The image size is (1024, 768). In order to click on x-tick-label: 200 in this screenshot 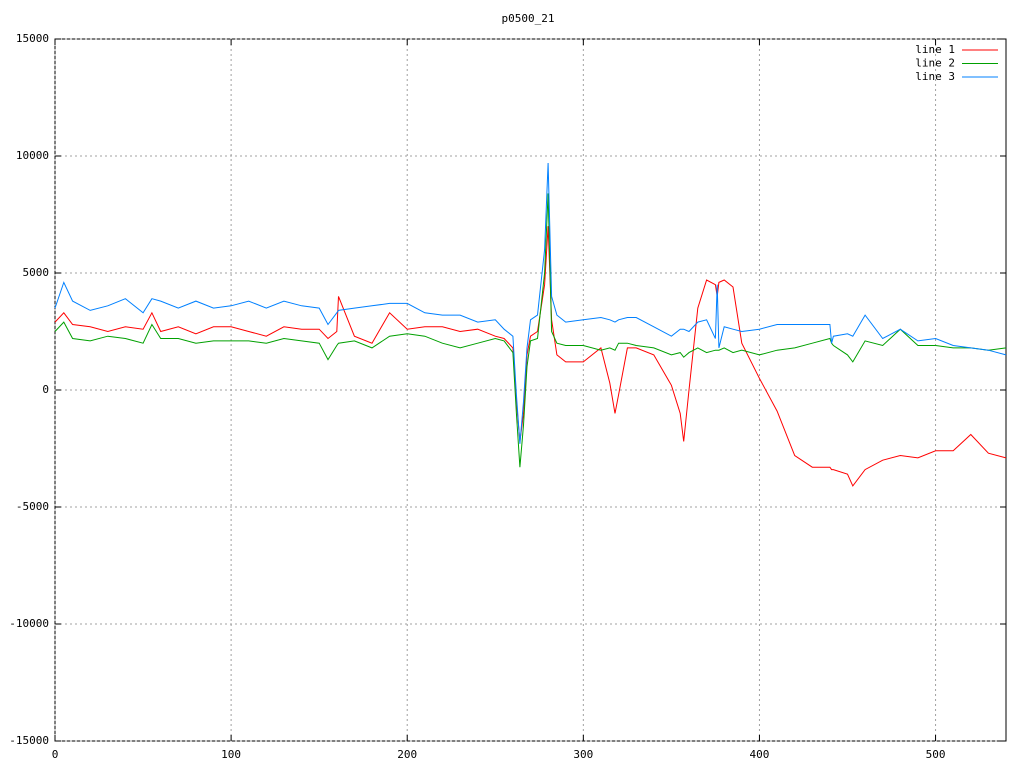, I will do `click(407, 754)`.